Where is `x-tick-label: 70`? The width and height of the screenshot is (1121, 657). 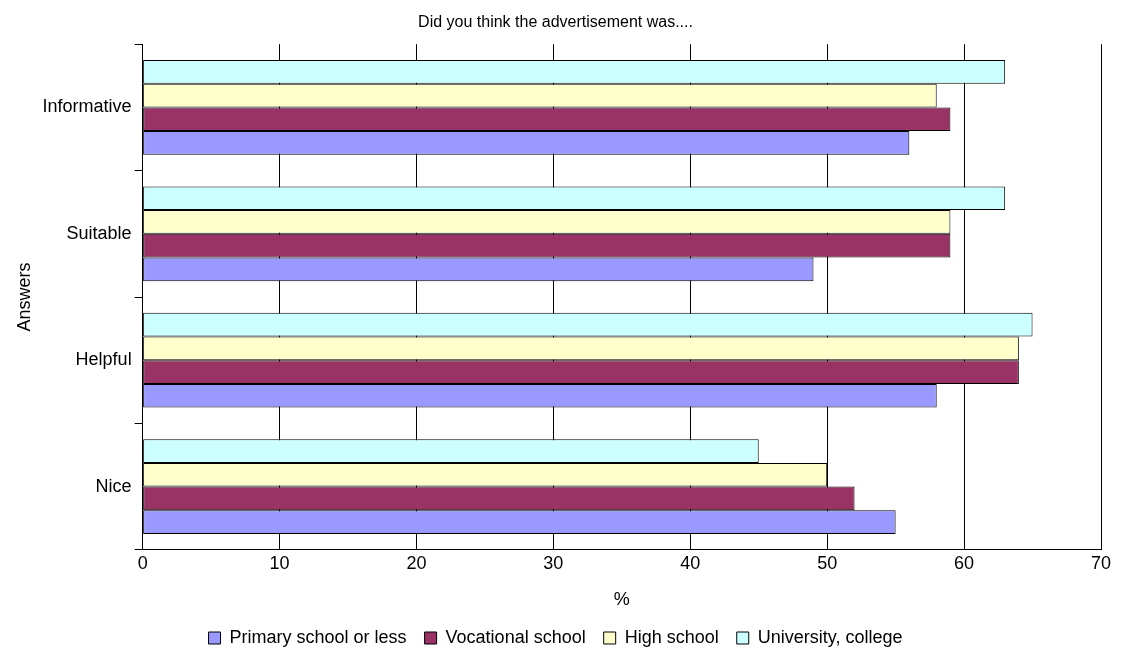
x-tick-label: 70 is located at coordinates (1101, 562).